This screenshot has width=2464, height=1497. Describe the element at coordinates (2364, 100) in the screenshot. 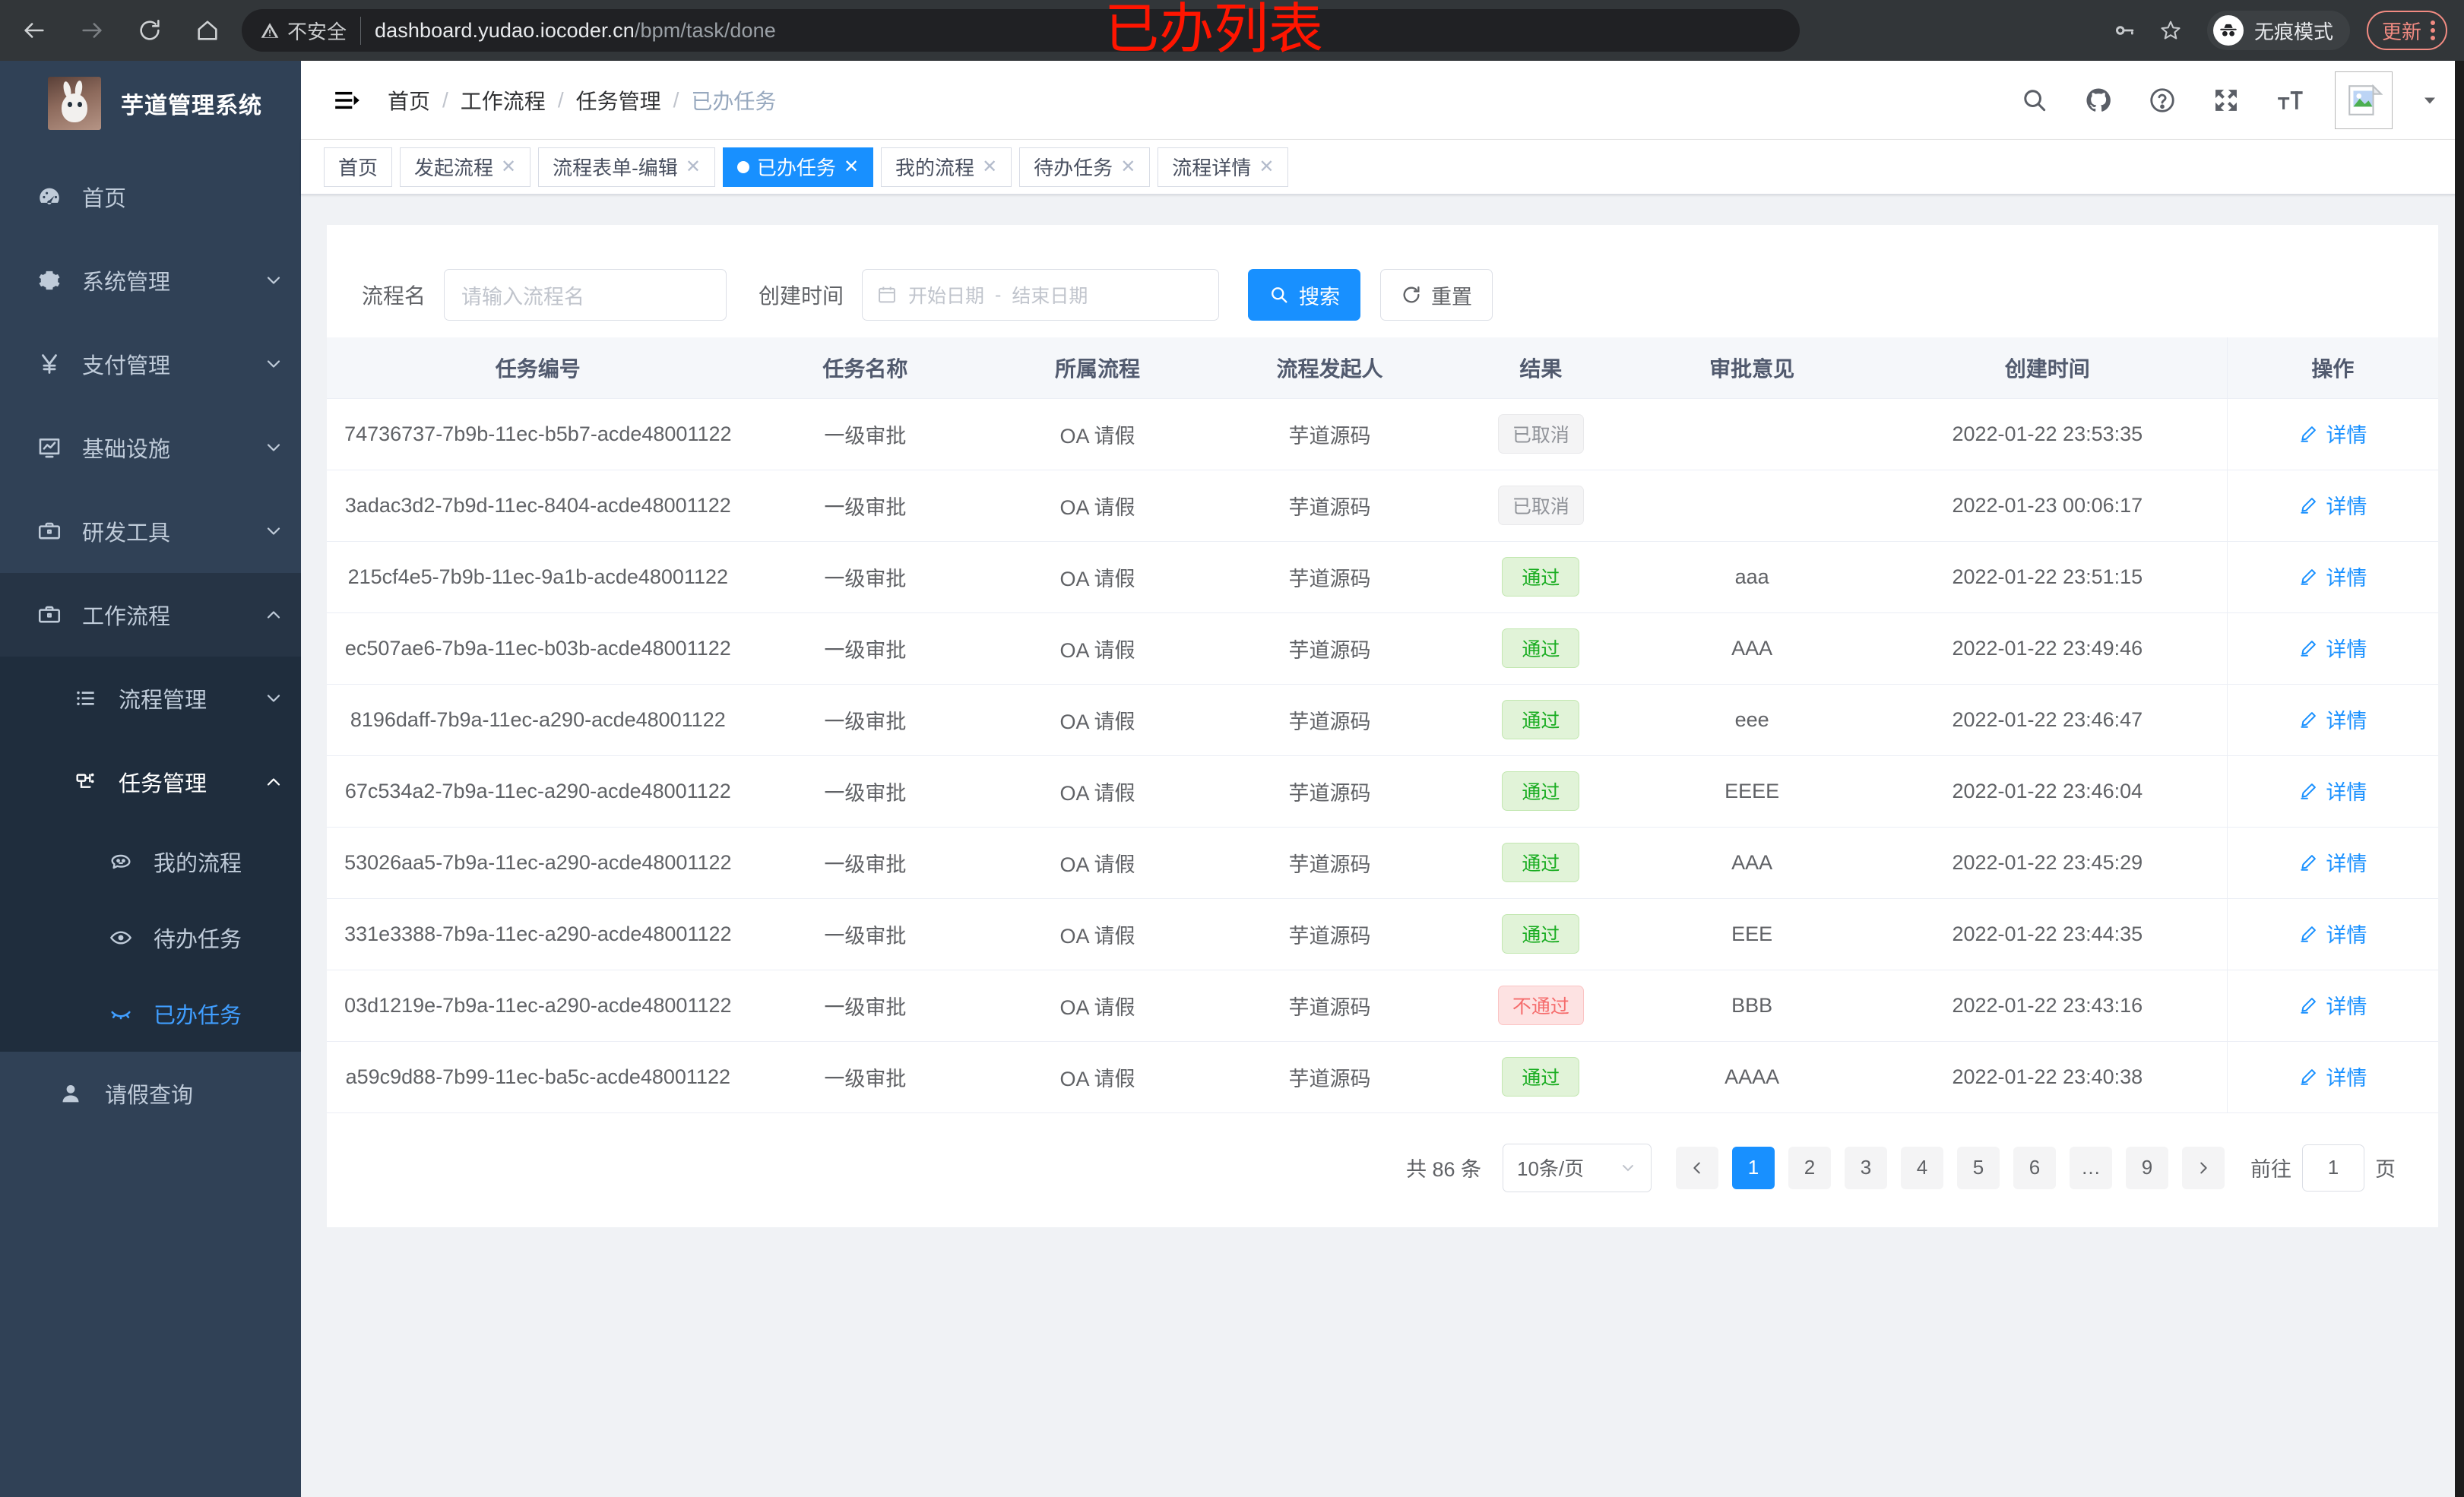

I see `avatar` at that location.